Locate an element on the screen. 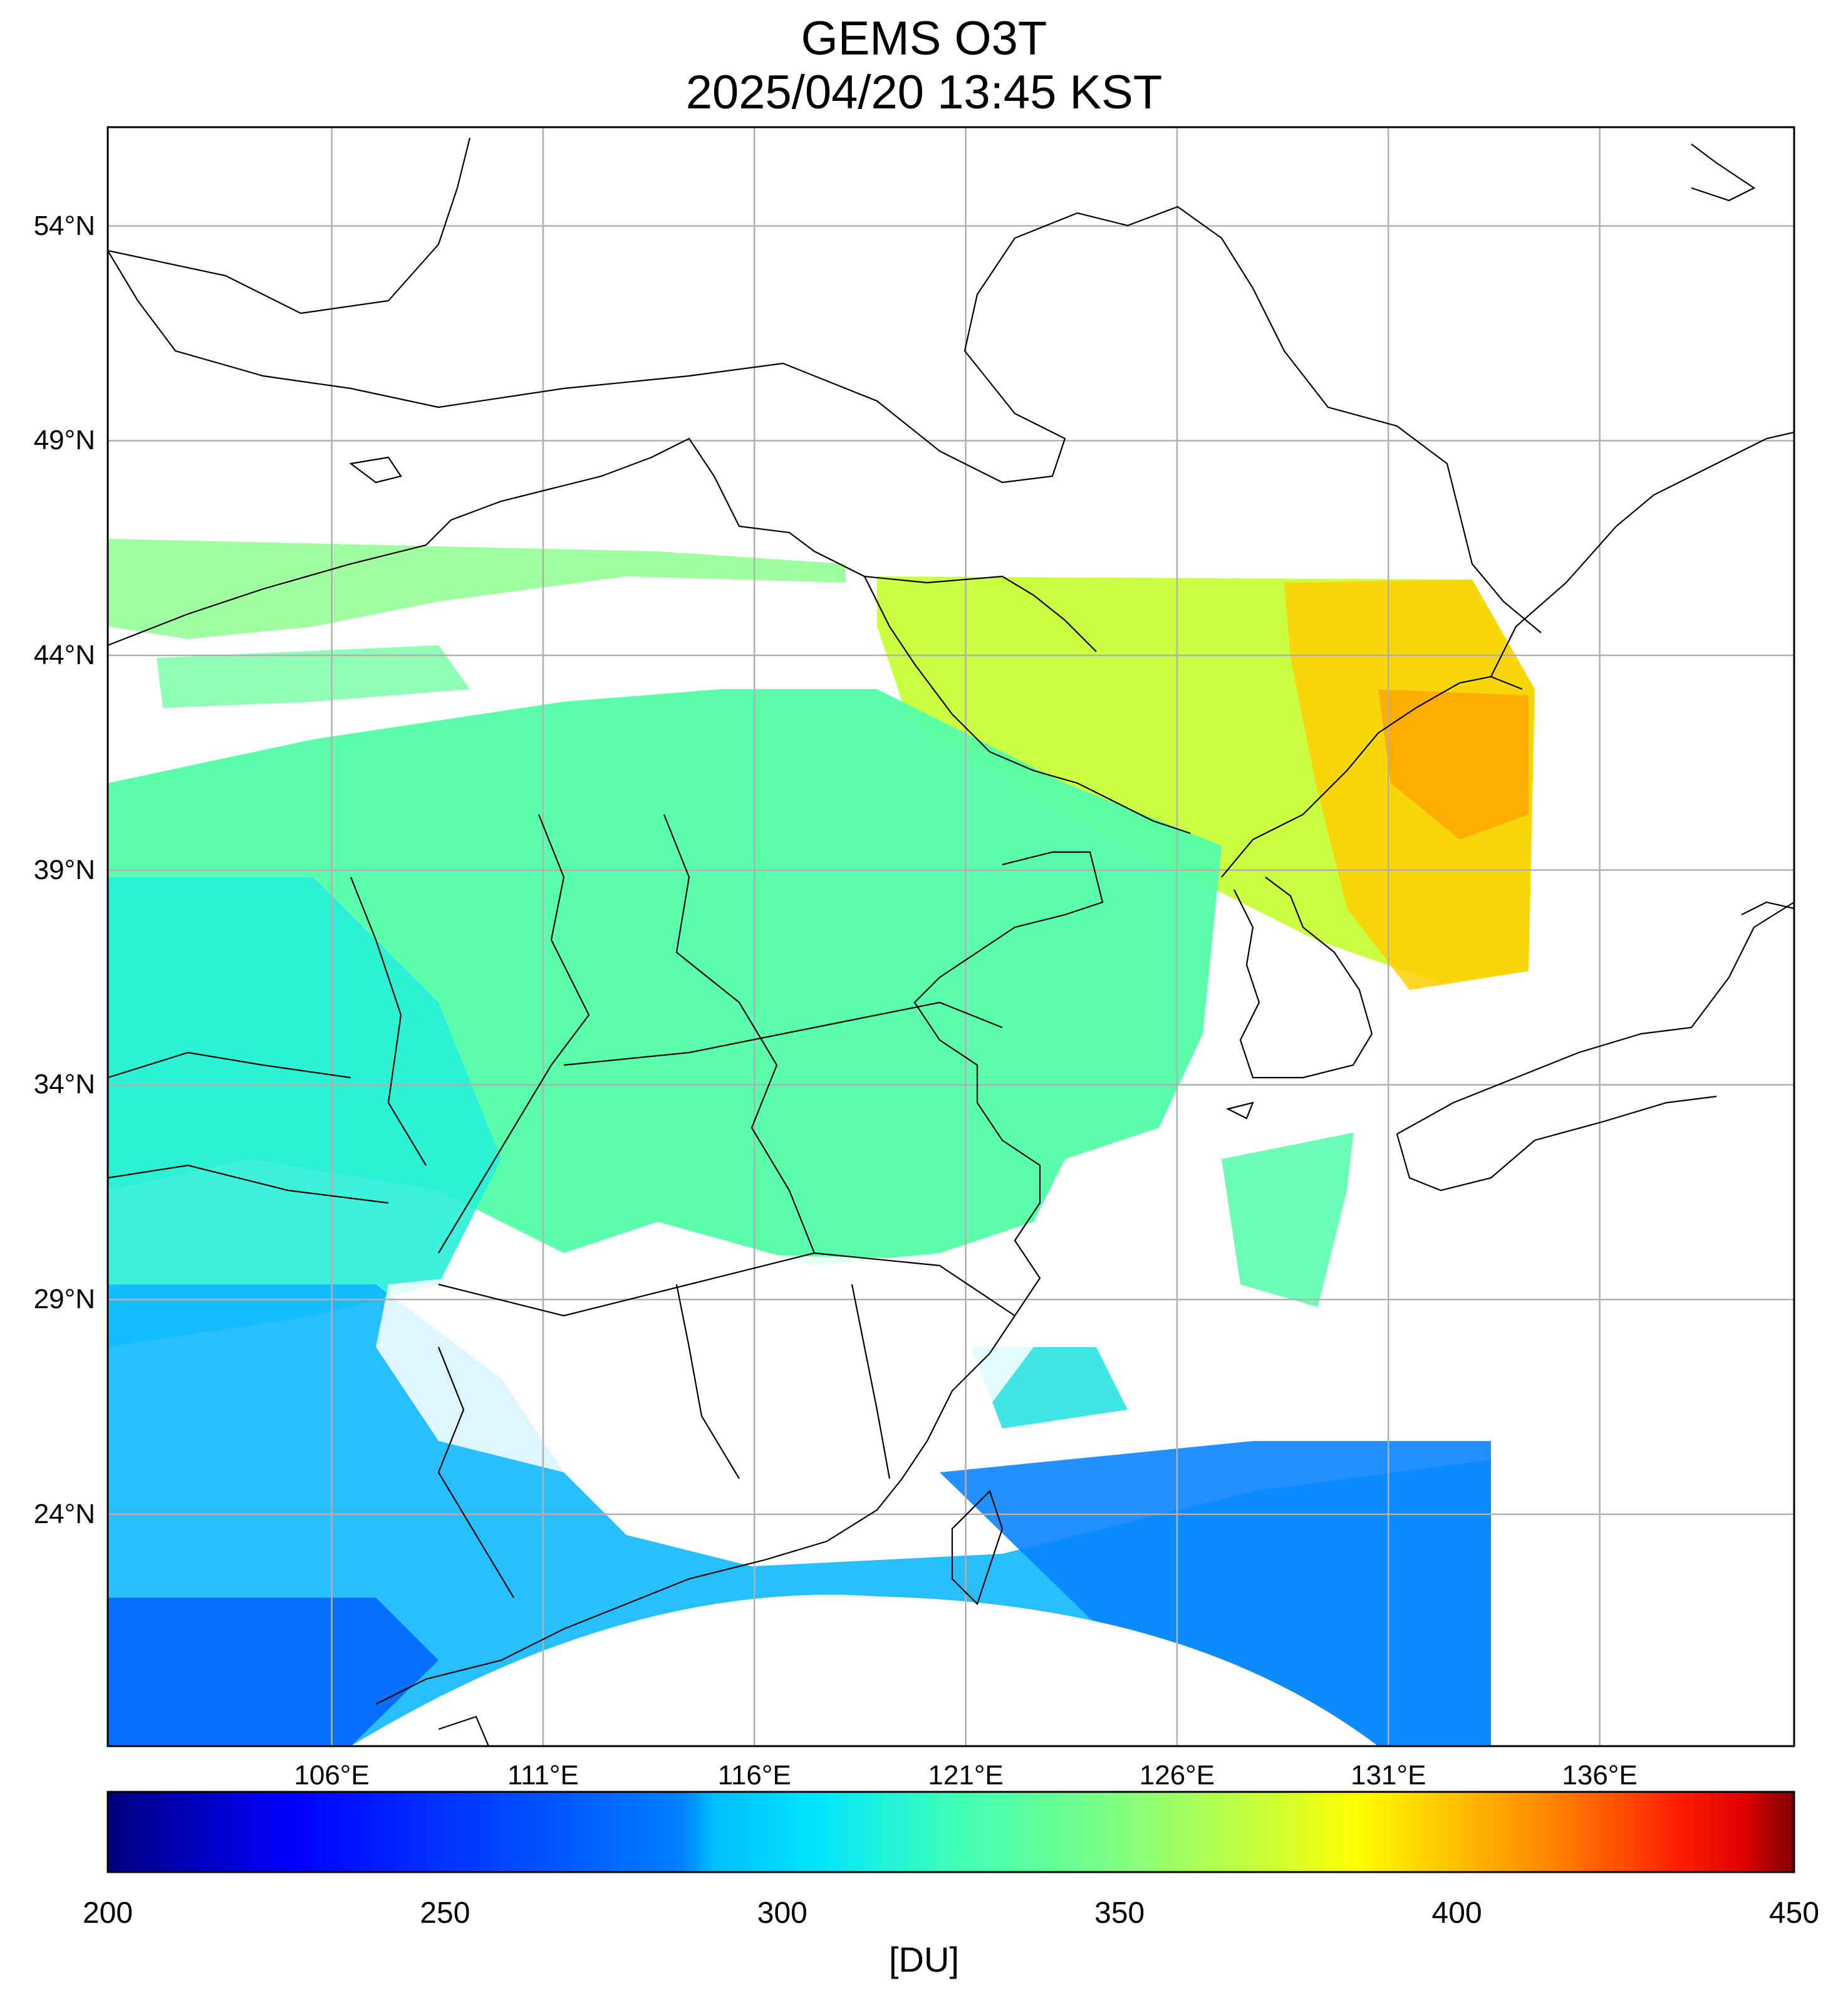 The height and width of the screenshot is (1998, 1848). lat-tick-label: 29°N is located at coordinates (64, 1299).